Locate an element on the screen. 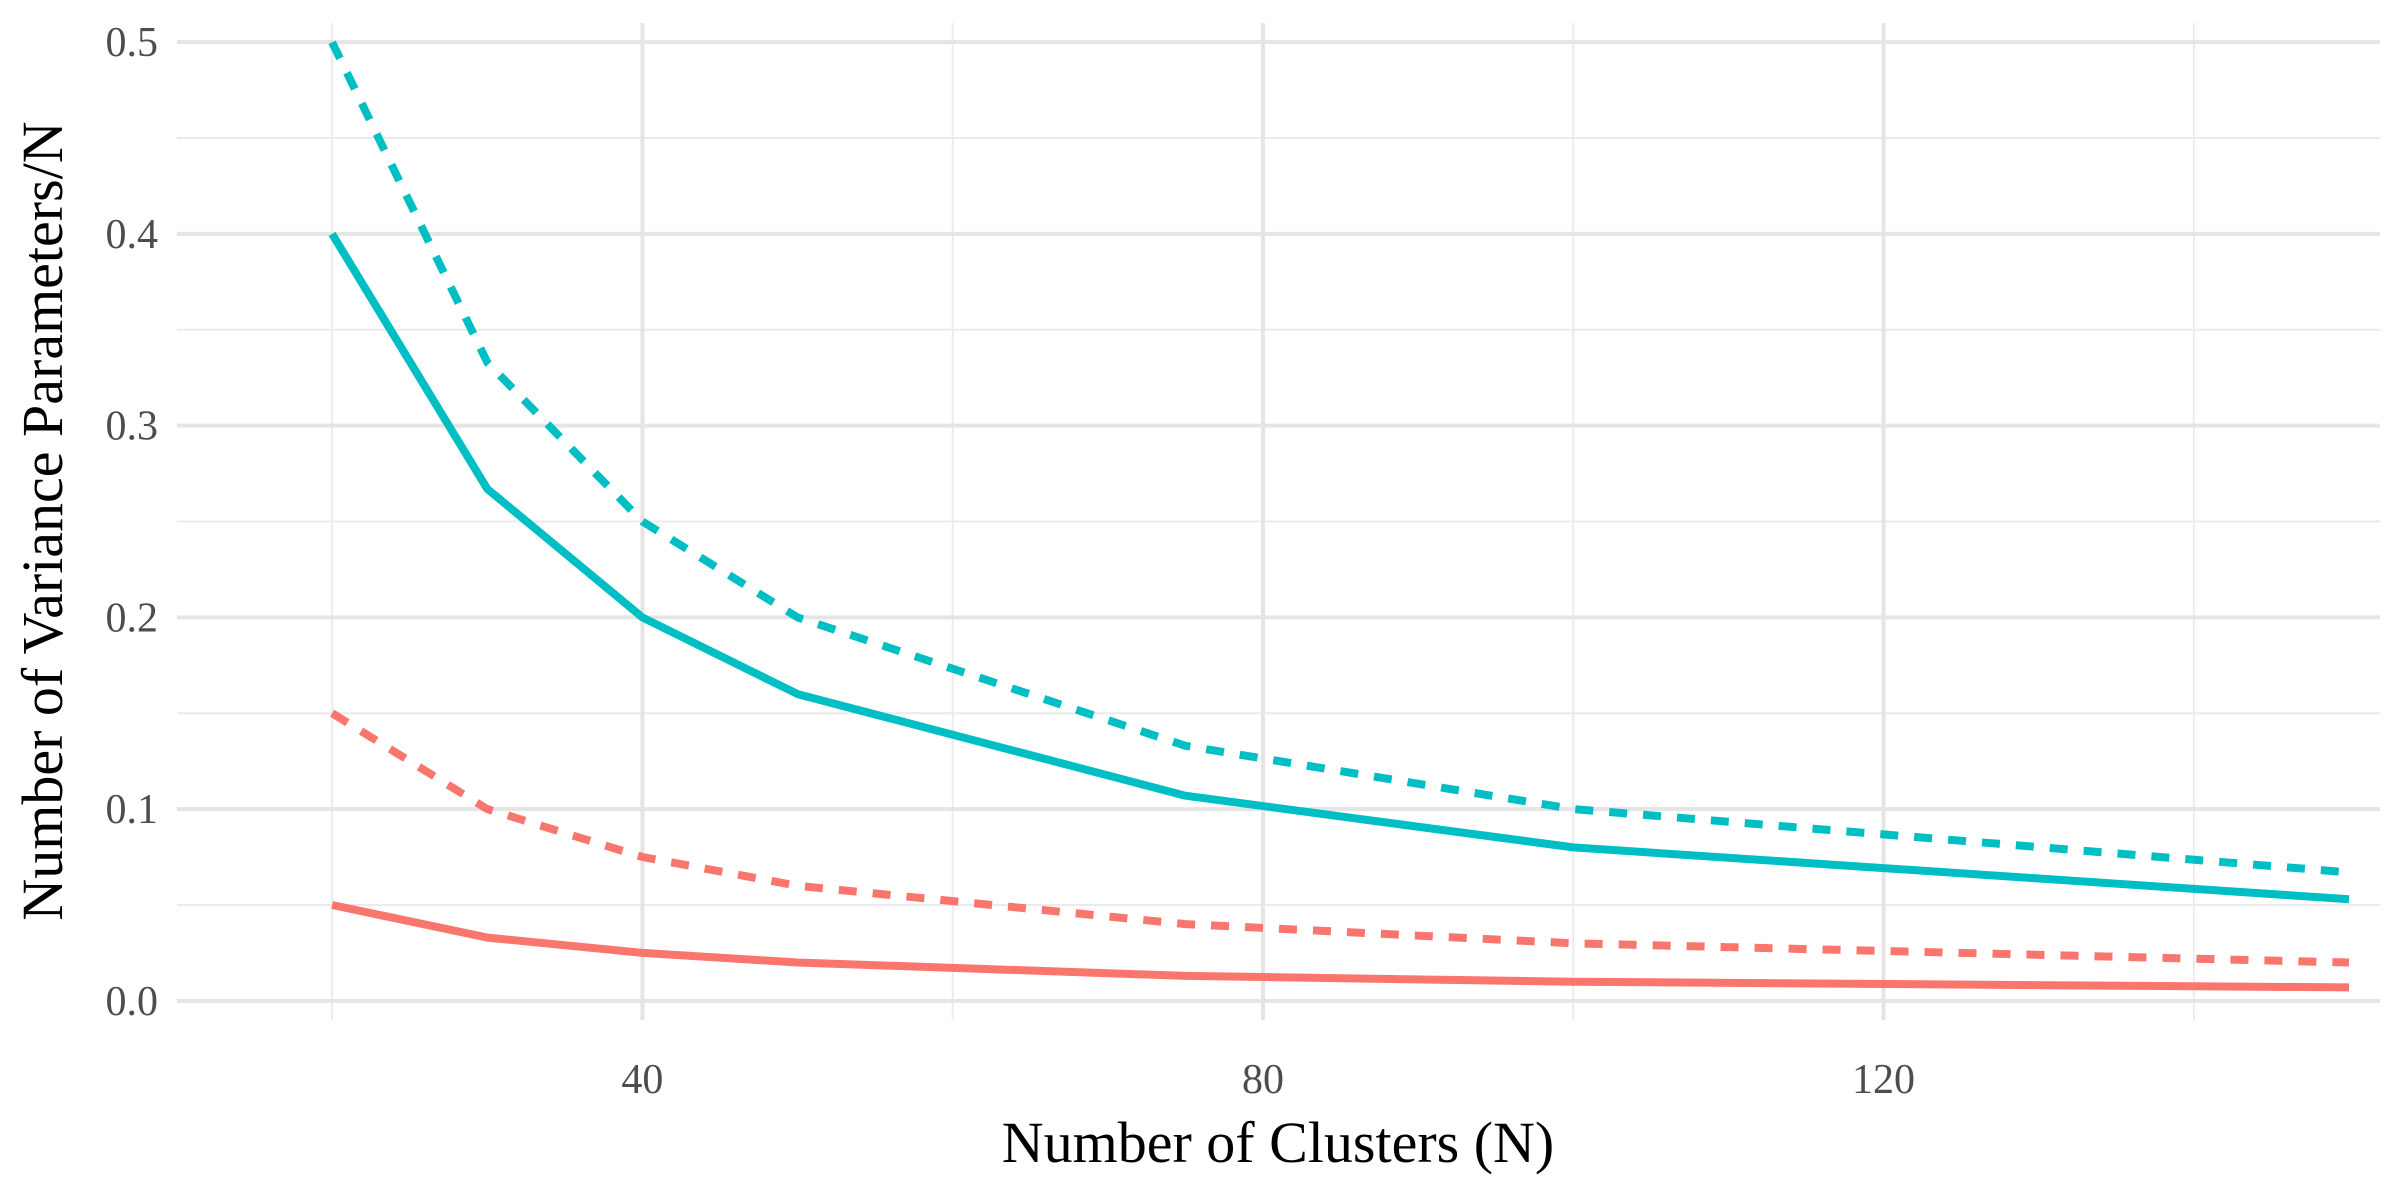  y-axis-ticks: 0.0 0.1 0.2 0.3 0.4 0.5 is located at coordinates (132, 522).